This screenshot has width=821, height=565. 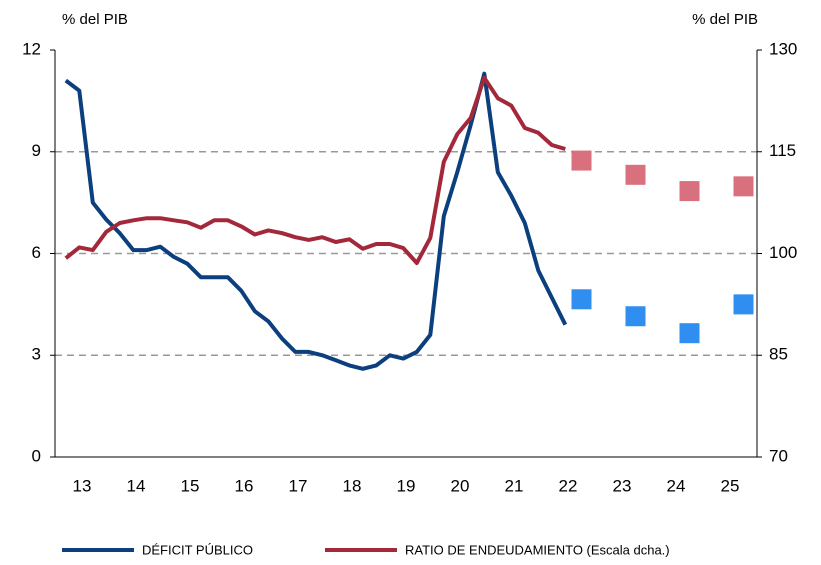 I want to click on y-axis-label: % del PIB, so click(x=95, y=19).